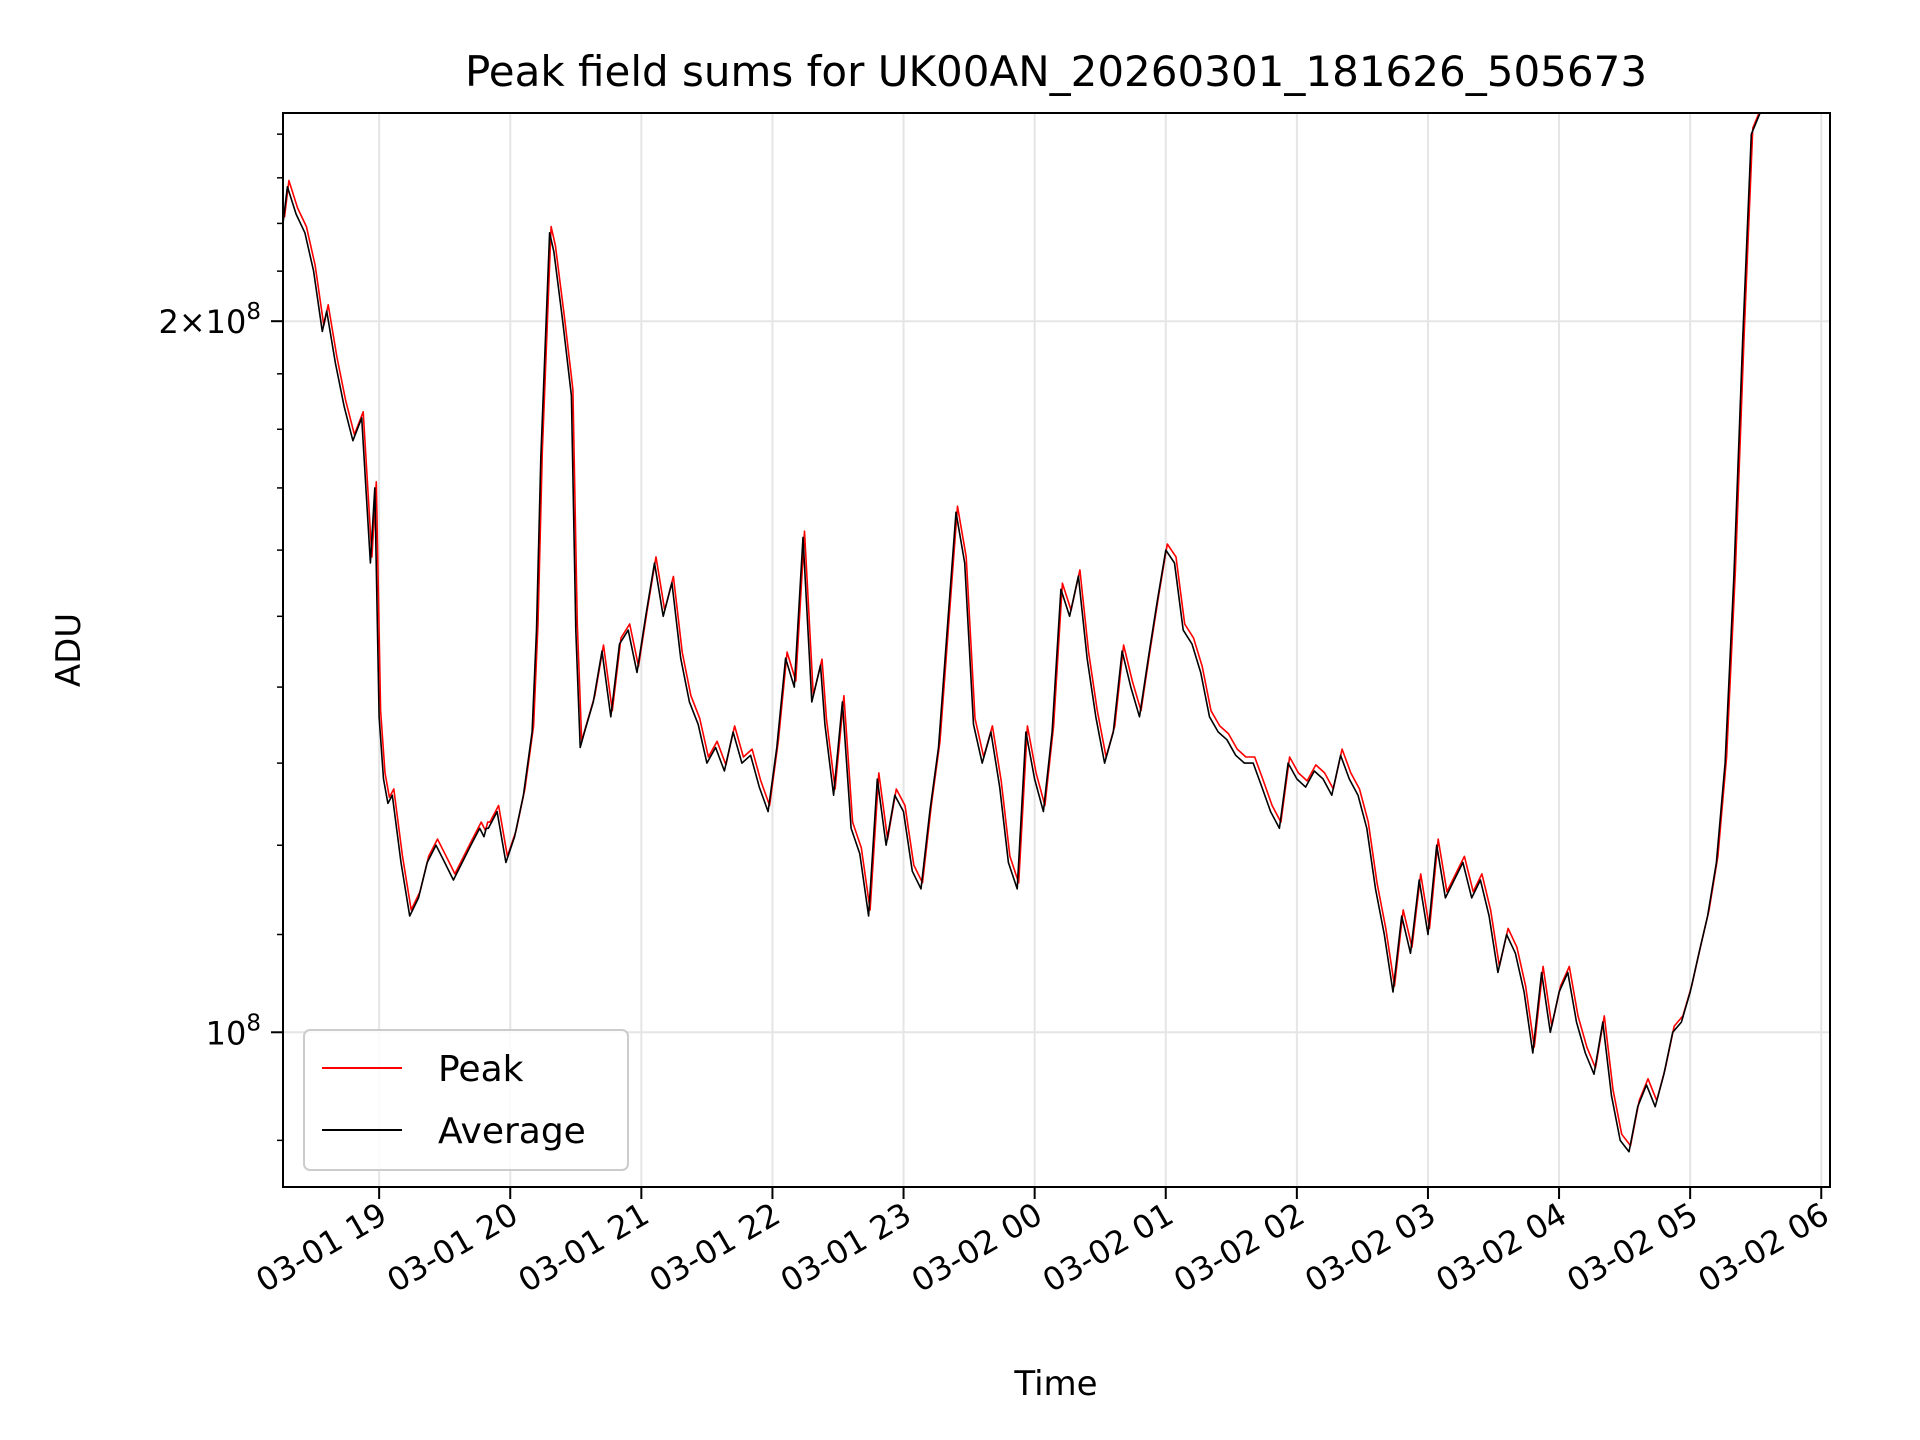 The height and width of the screenshot is (1440, 1920). What do you see at coordinates (220, 637) in the screenshot?
I see `y-axis: 108 2×108` at bounding box center [220, 637].